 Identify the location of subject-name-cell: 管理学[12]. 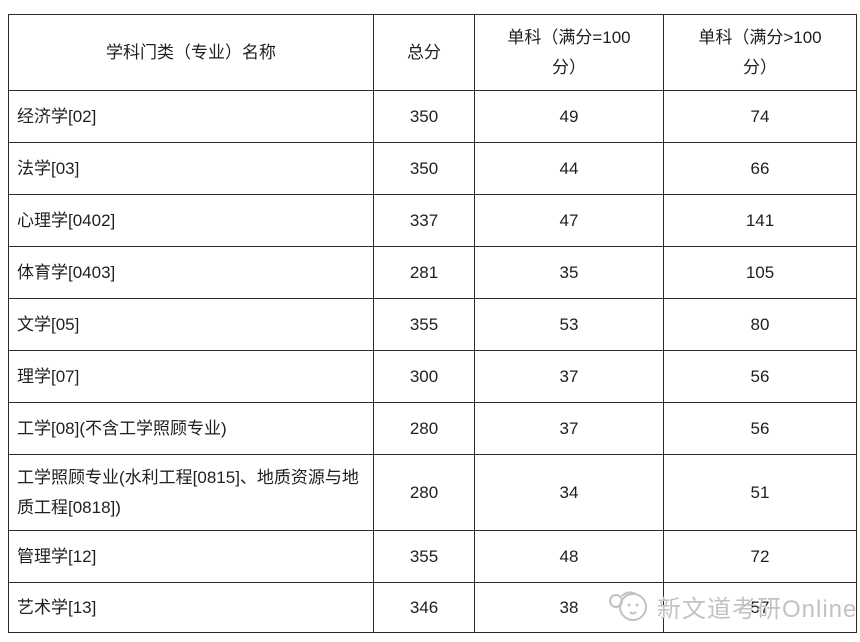
(191, 556).